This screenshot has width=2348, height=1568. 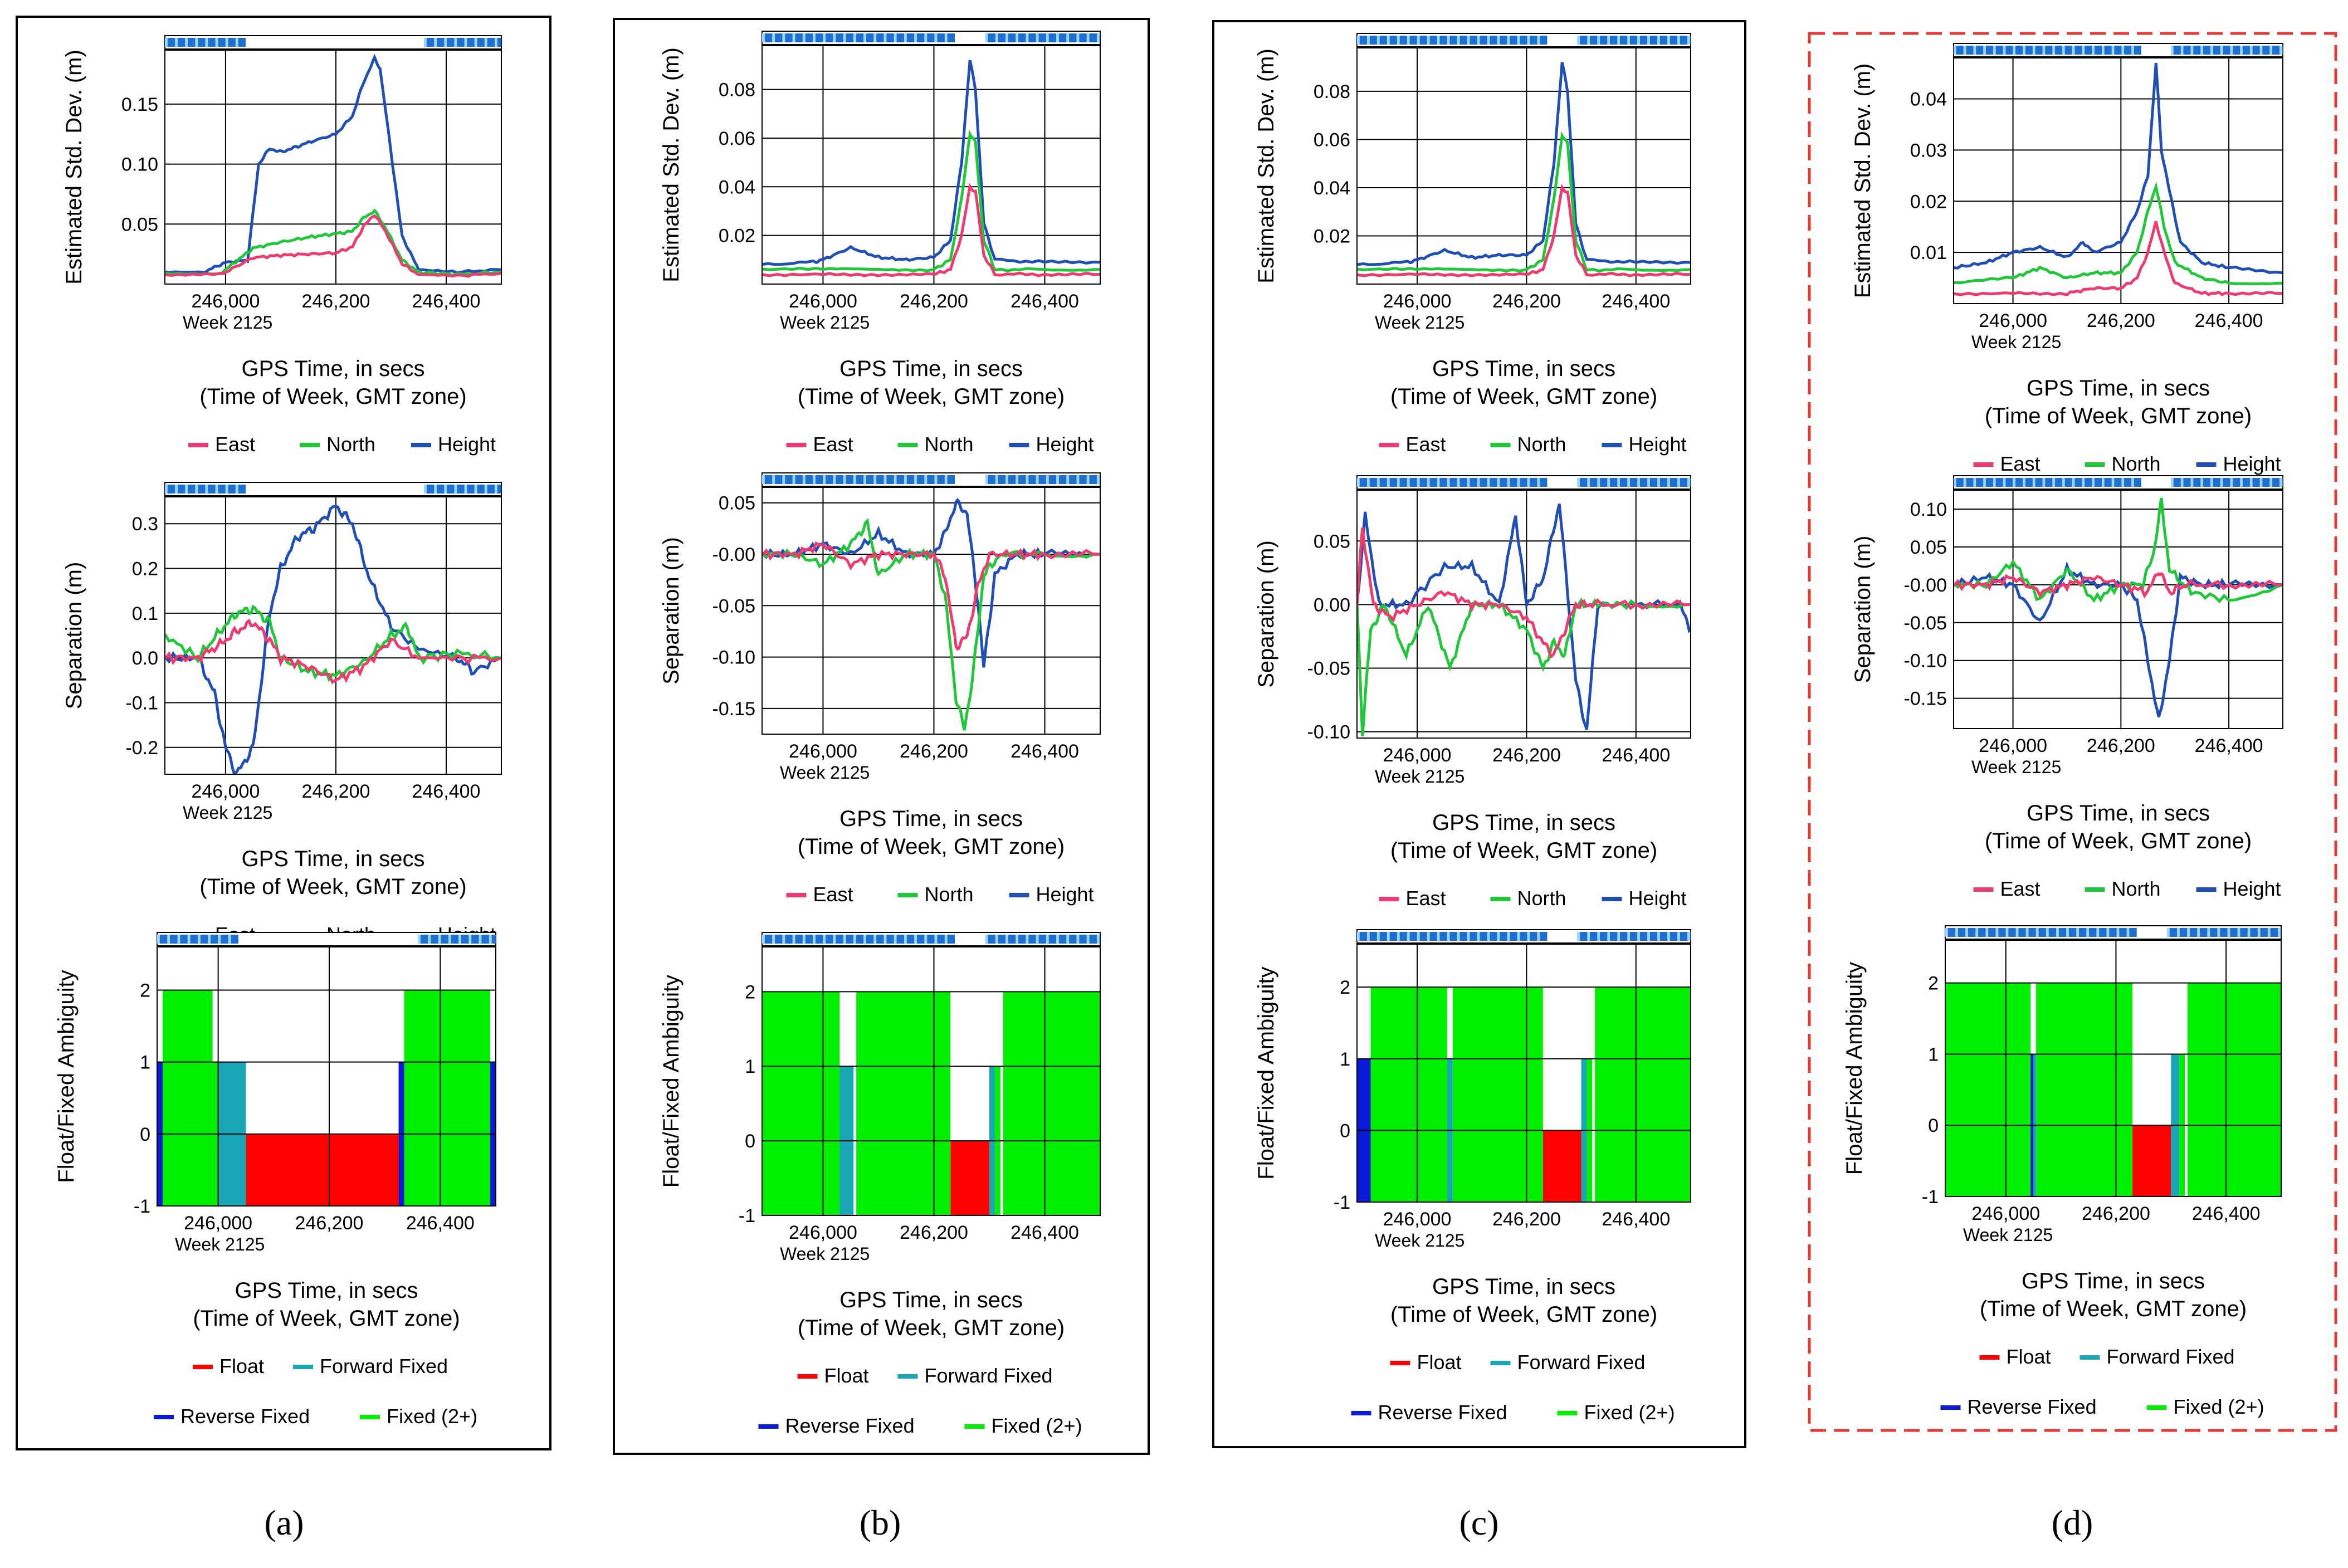 I want to click on panel-b-sep-y-axis-title: Separation (m), so click(x=672, y=611).